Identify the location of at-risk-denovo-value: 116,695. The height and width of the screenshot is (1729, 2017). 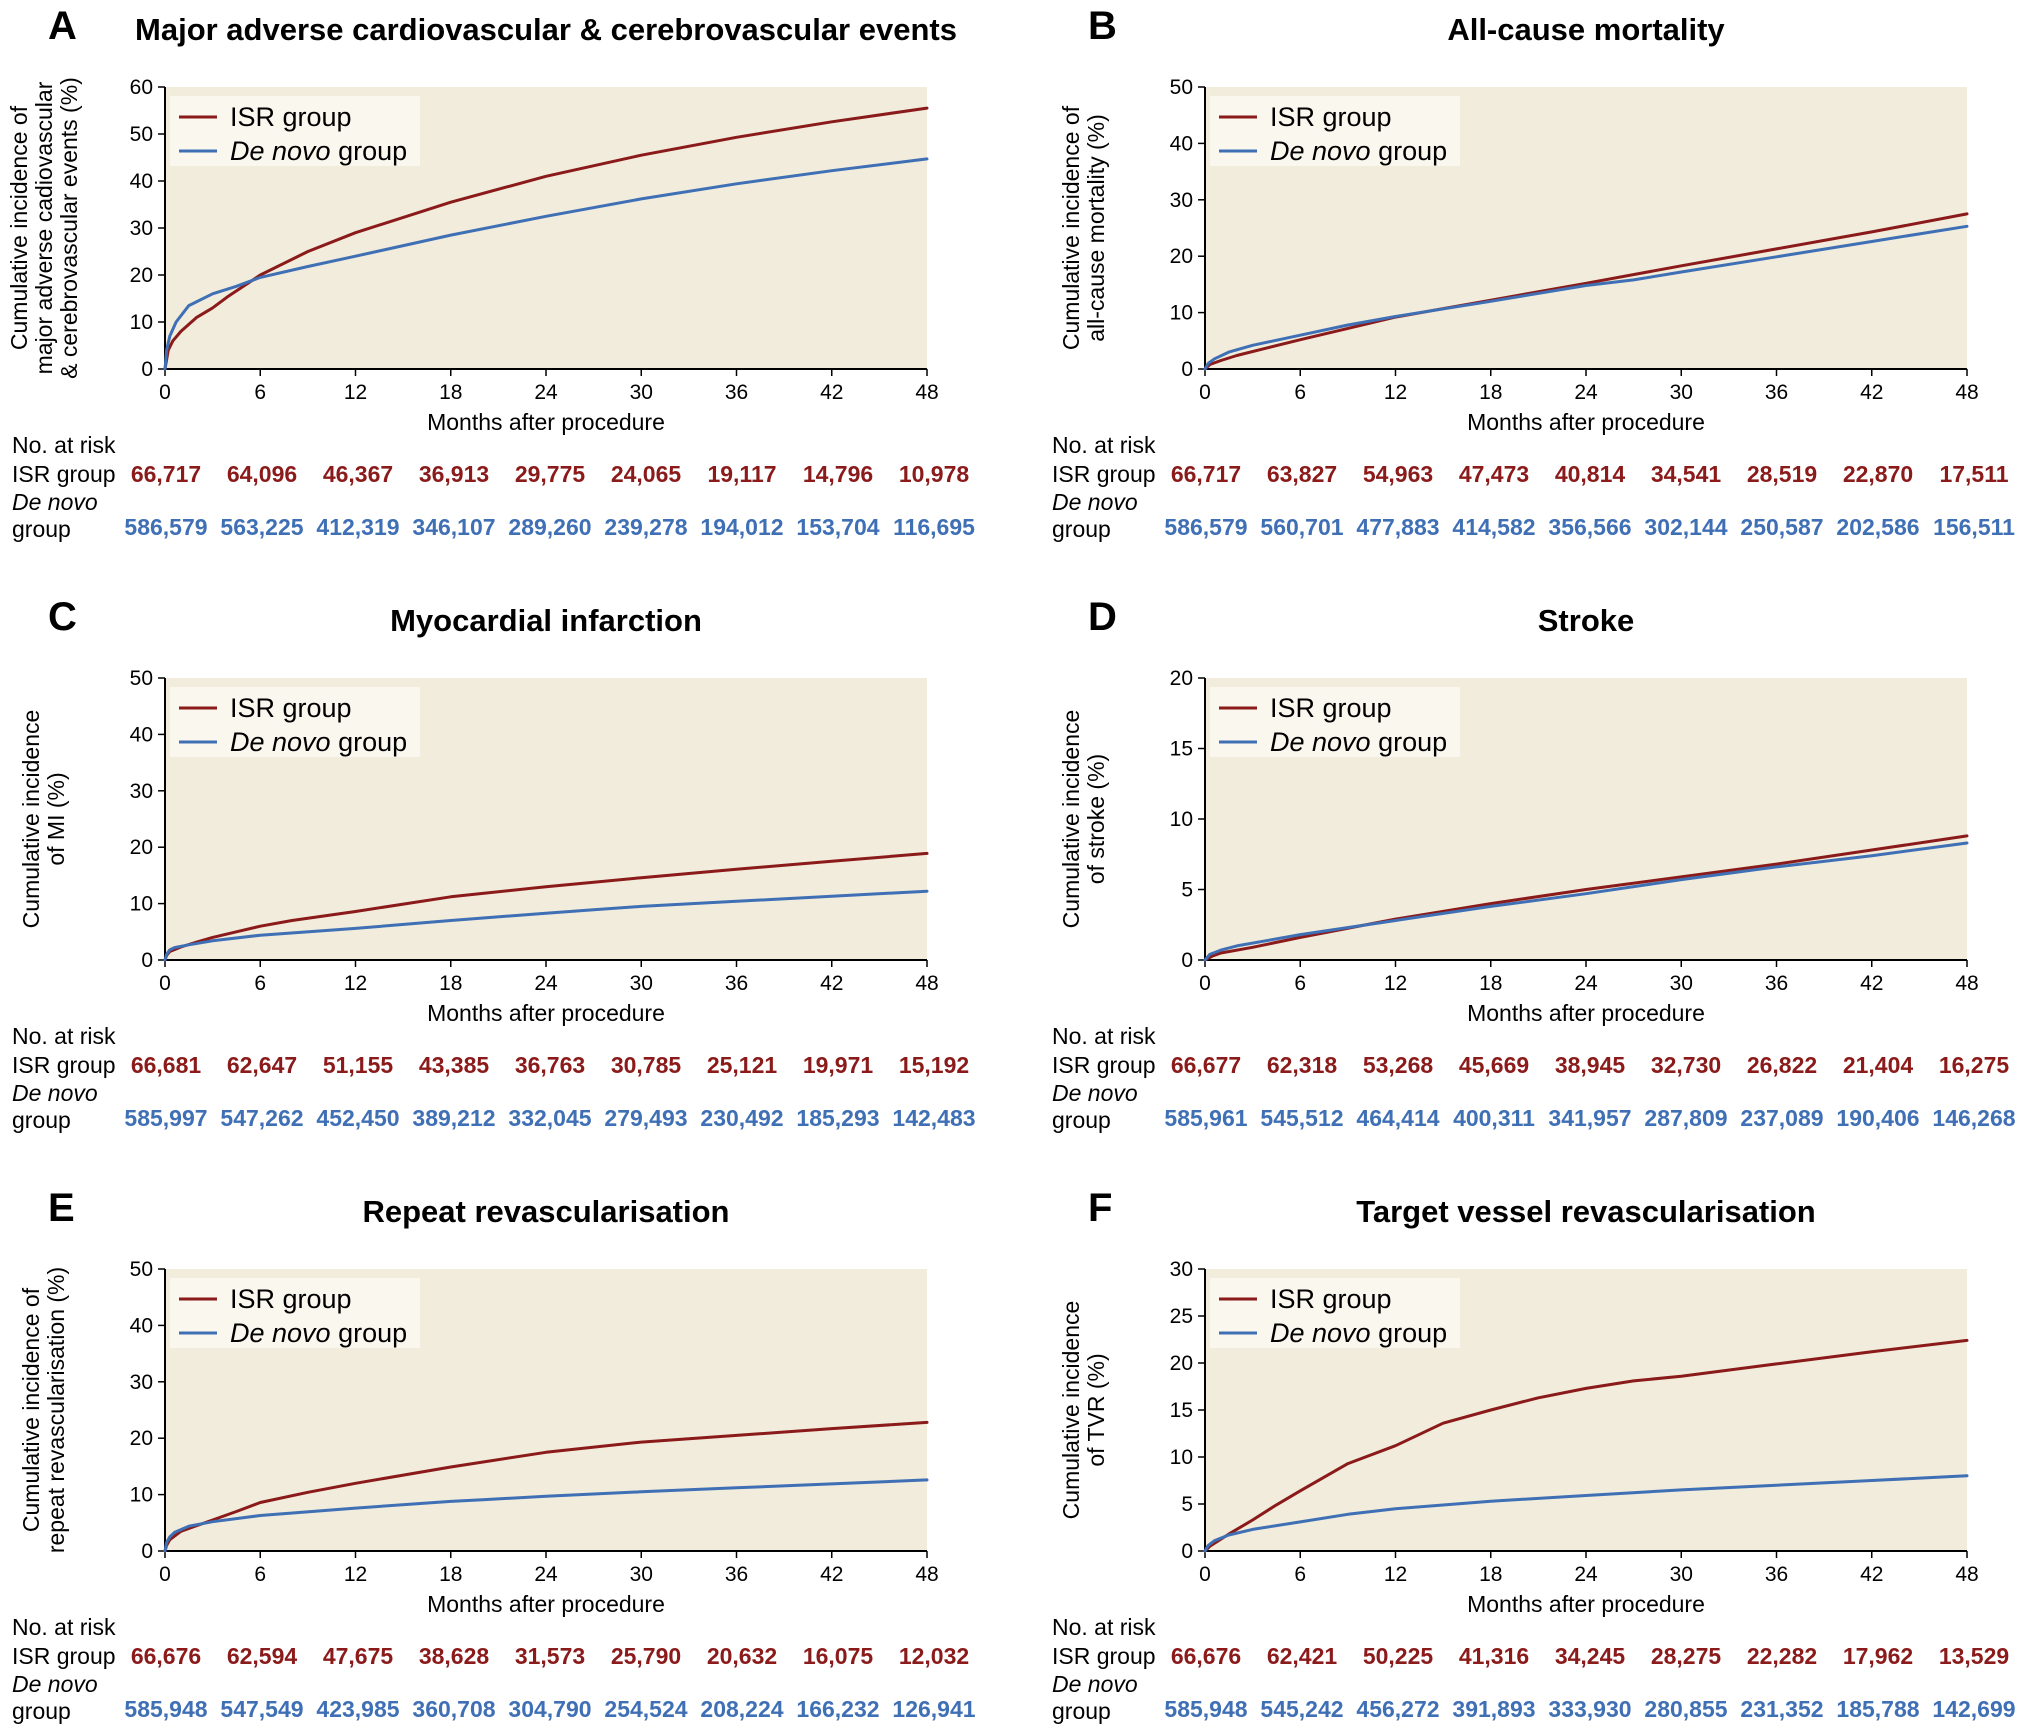
(934, 527).